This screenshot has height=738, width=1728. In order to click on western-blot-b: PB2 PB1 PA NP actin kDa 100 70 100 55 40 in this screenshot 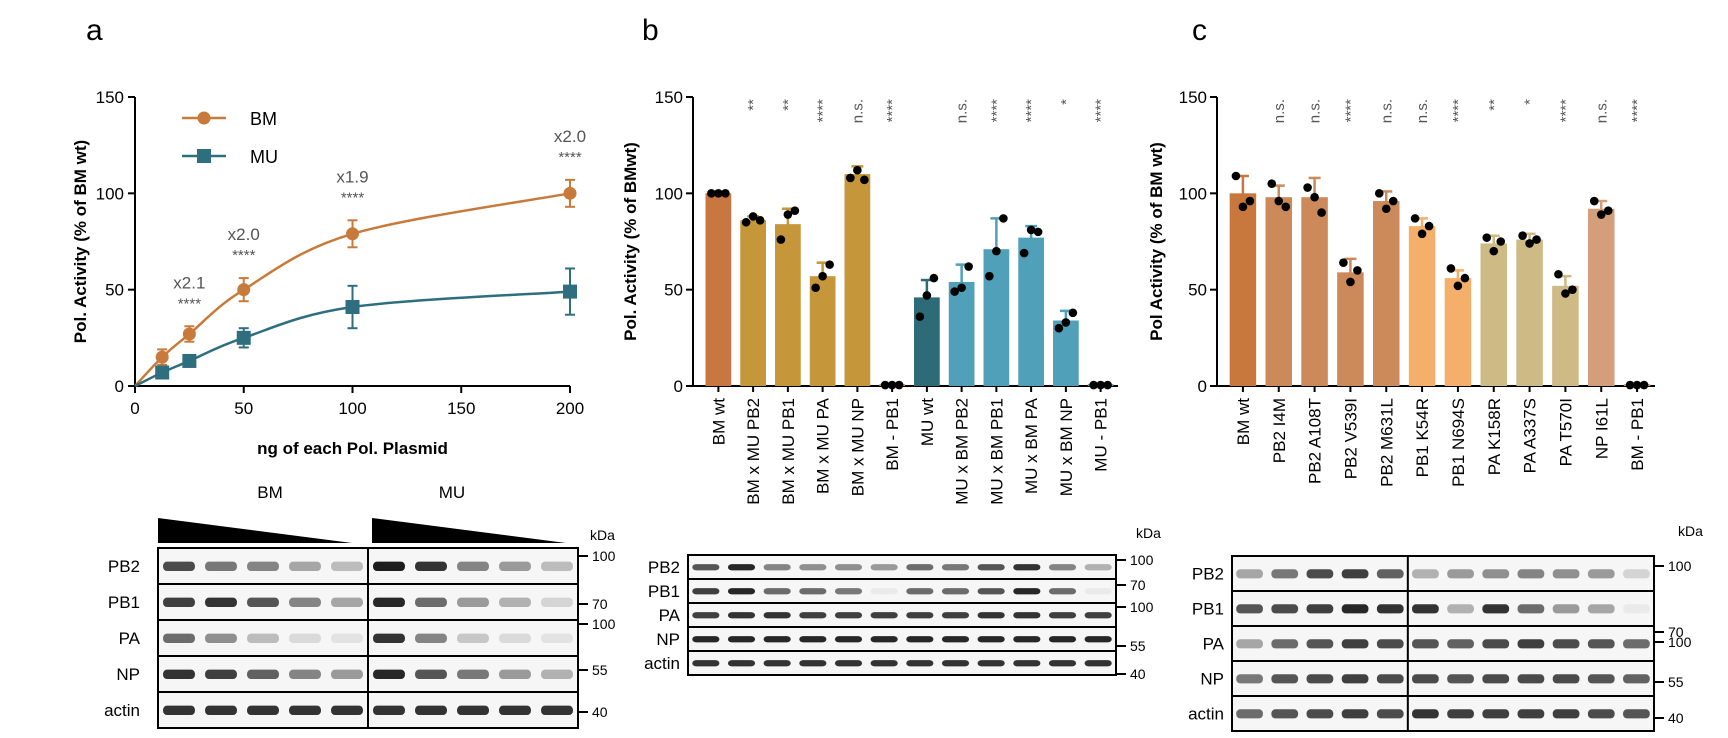, I will do `click(902, 603)`.